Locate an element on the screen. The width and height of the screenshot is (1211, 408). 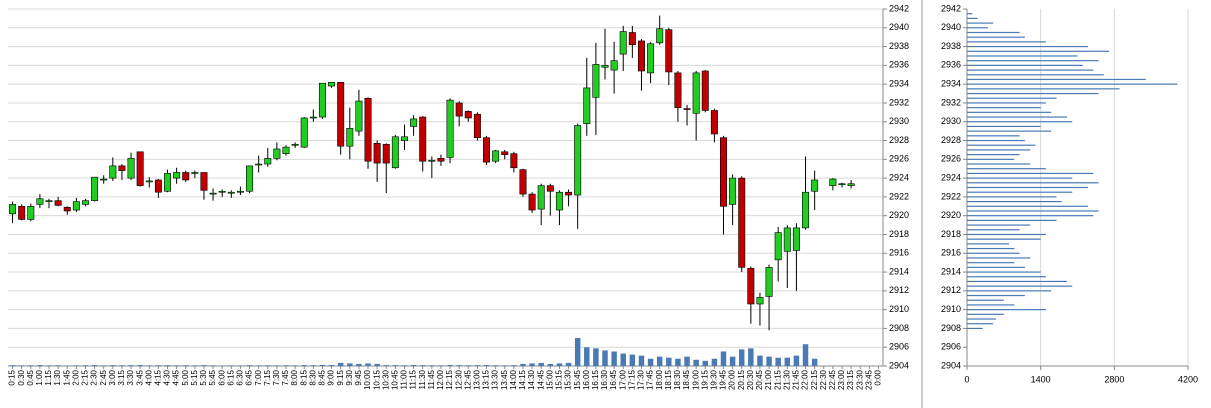
y-tick-label: 2940 is located at coordinates (899, 27).